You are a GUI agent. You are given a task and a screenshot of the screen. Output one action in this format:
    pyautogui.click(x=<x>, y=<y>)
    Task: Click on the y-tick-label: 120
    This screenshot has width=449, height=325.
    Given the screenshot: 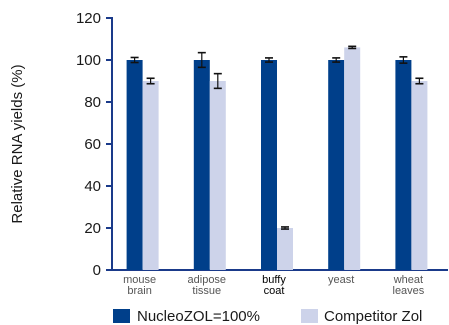 What is the action you would take?
    pyautogui.click(x=88, y=18)
    